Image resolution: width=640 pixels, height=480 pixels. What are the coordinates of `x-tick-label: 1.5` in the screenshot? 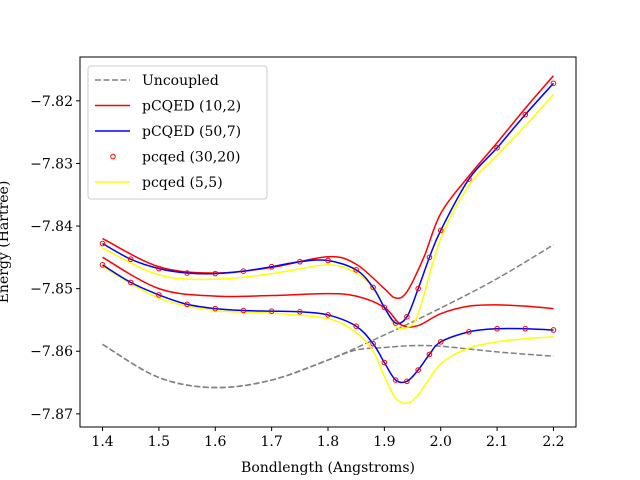 It's located at (159, 442).